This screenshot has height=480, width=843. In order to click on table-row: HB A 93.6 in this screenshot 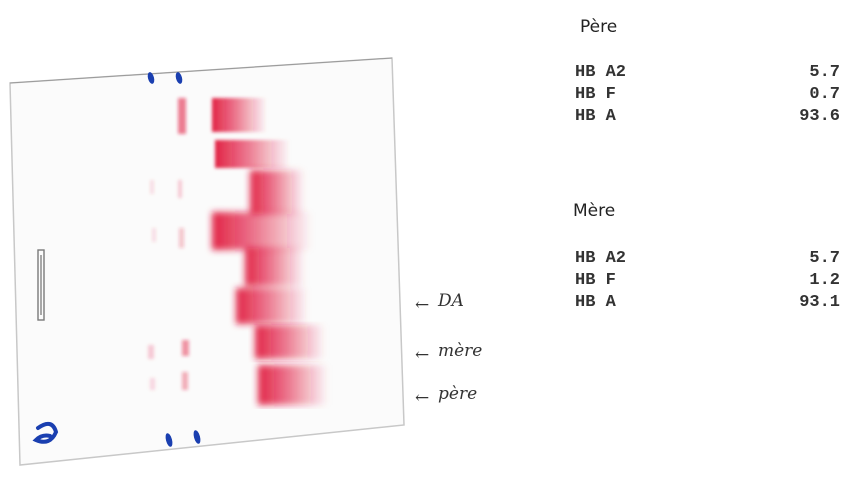, I will do `click(707, 117)`.